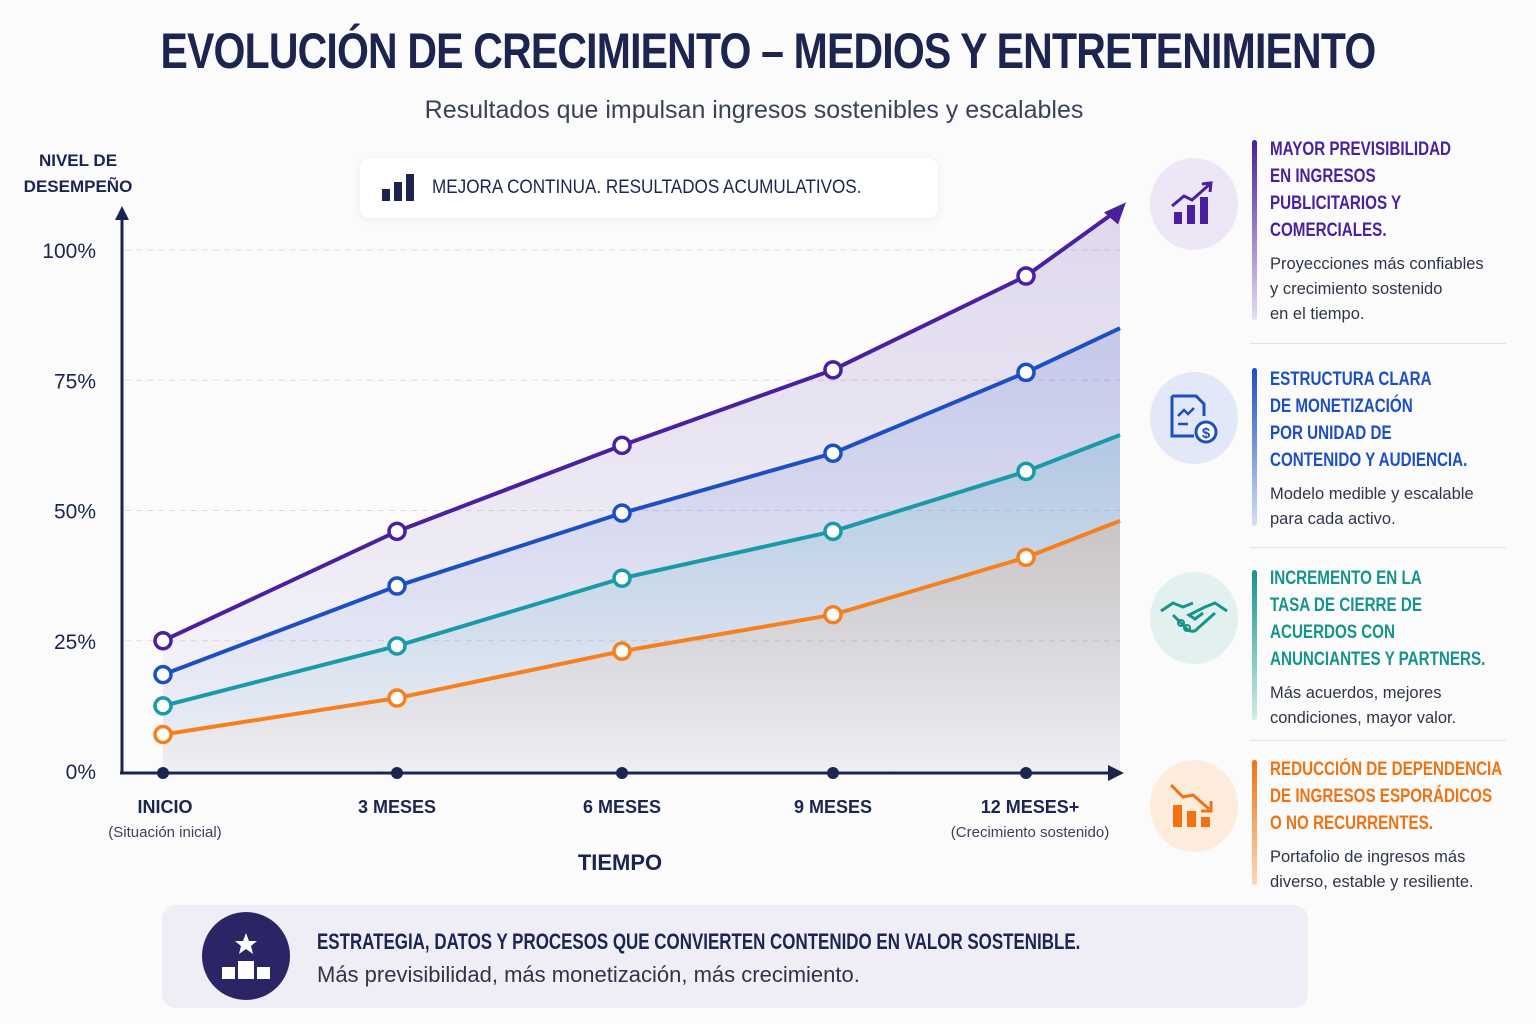 The height and width of the screenshot is (1024, 1536). Describe the element at coordinates (75, 642) in the screenshot. I see `y-tick-label: 25%` at that location.